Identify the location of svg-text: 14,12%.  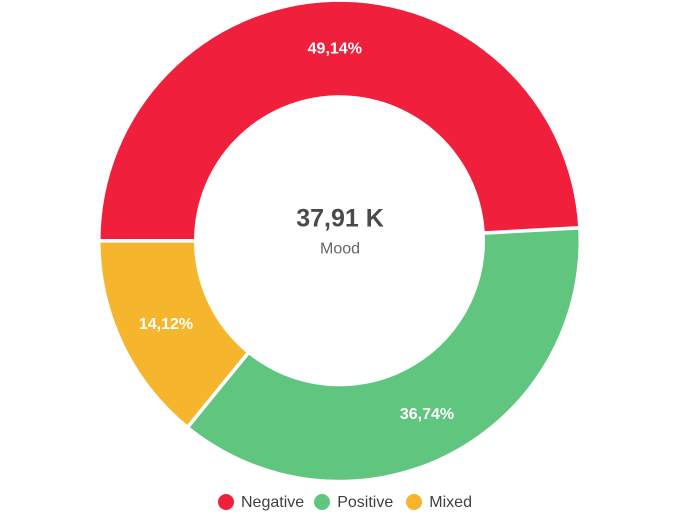
(166, 324).